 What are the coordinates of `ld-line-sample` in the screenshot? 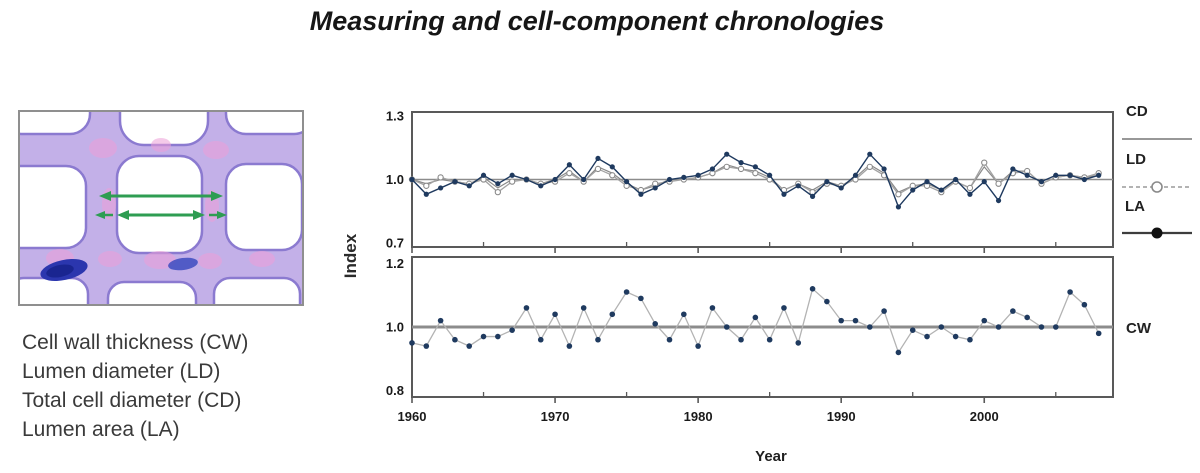 It's located at (1157, 187).